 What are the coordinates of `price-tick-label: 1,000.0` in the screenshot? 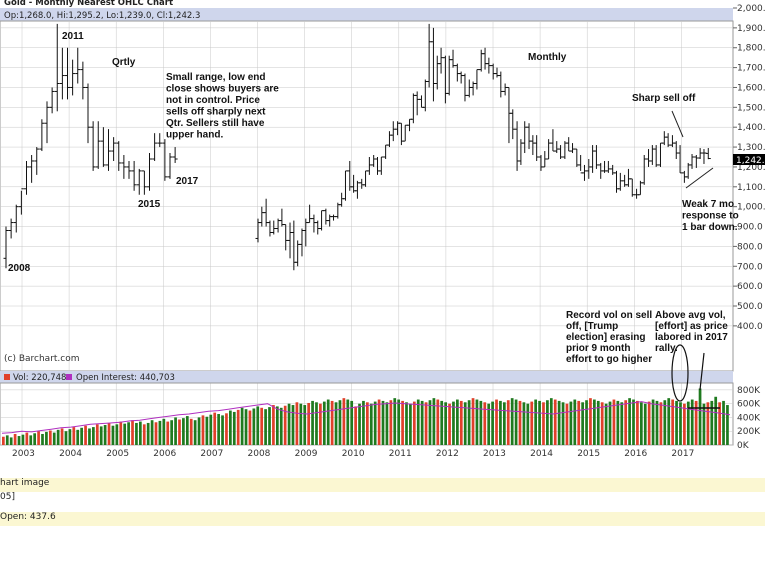 It's located at (751, 208).